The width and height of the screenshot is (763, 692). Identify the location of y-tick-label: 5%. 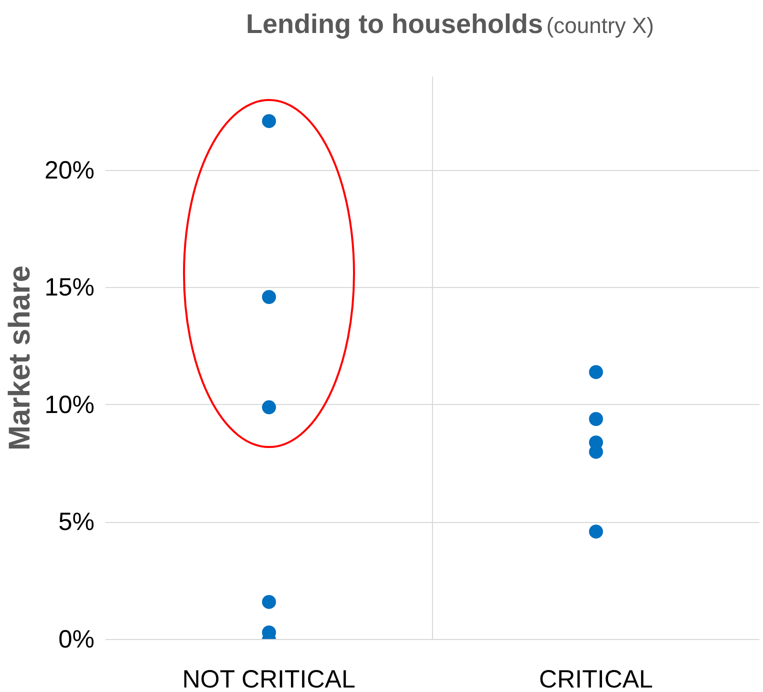
(76, 522).